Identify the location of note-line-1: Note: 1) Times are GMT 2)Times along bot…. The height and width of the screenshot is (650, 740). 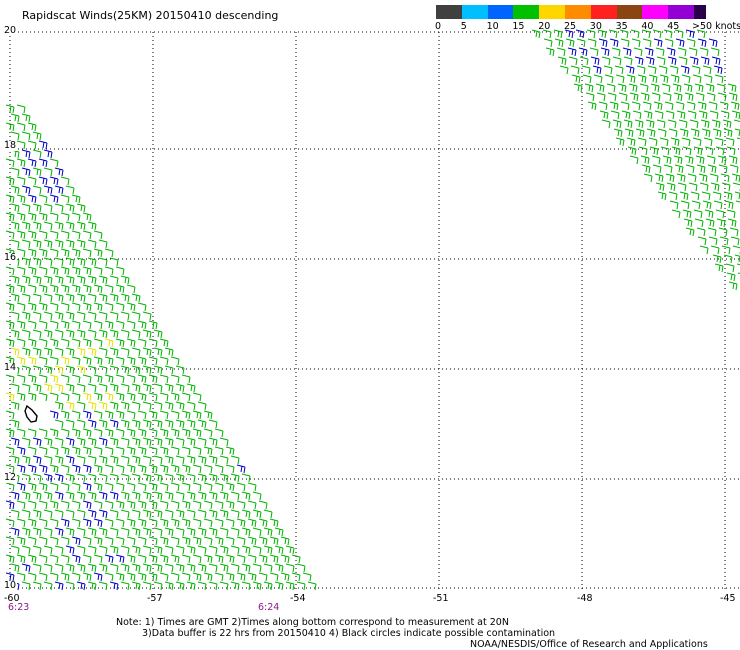
(312, 622).